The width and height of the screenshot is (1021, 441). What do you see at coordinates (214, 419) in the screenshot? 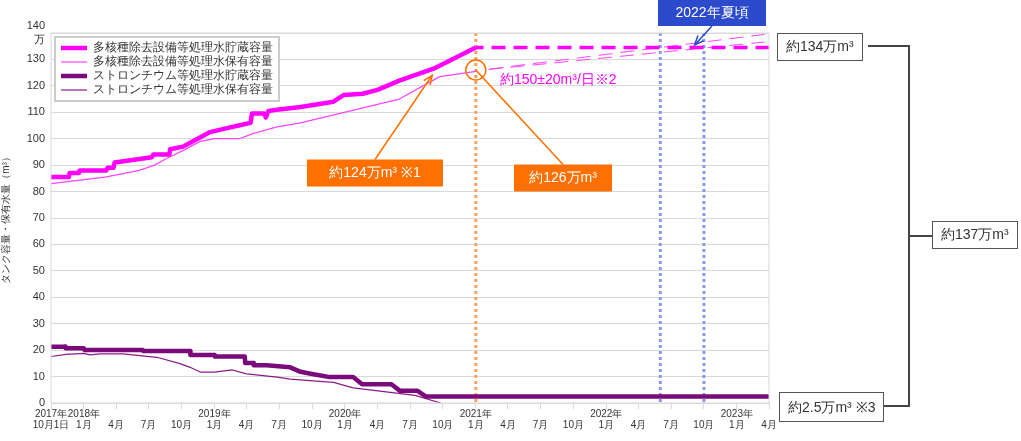
I see `x-tick-label: 2019年 1月` at bounding box center [214, 419].